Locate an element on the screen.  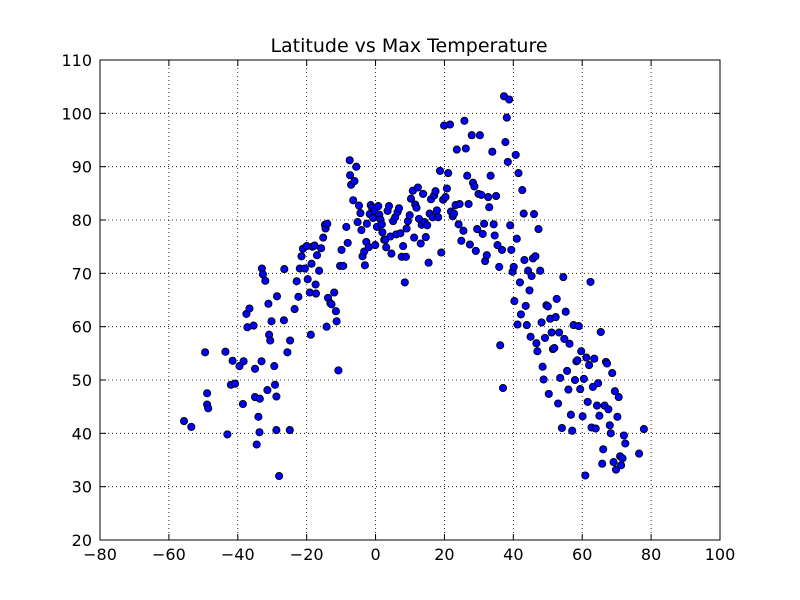
x-tick-label: 20 is located at coordinates (444, 554).